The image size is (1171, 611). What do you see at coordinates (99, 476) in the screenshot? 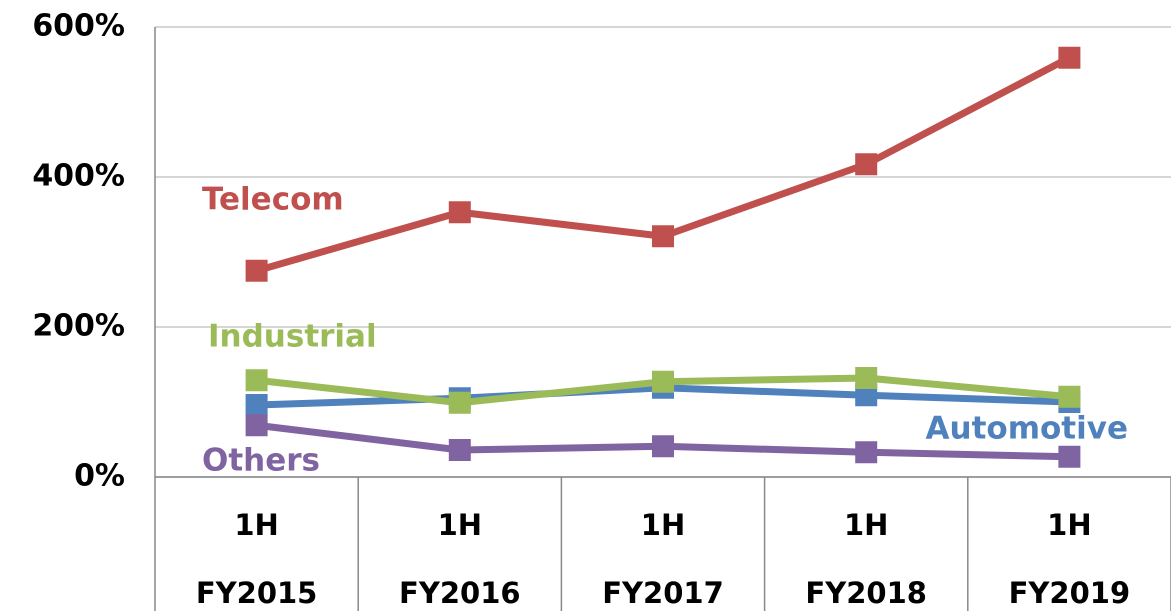
I see `y-tick-label: 0%` at bounding box center [99, 476].